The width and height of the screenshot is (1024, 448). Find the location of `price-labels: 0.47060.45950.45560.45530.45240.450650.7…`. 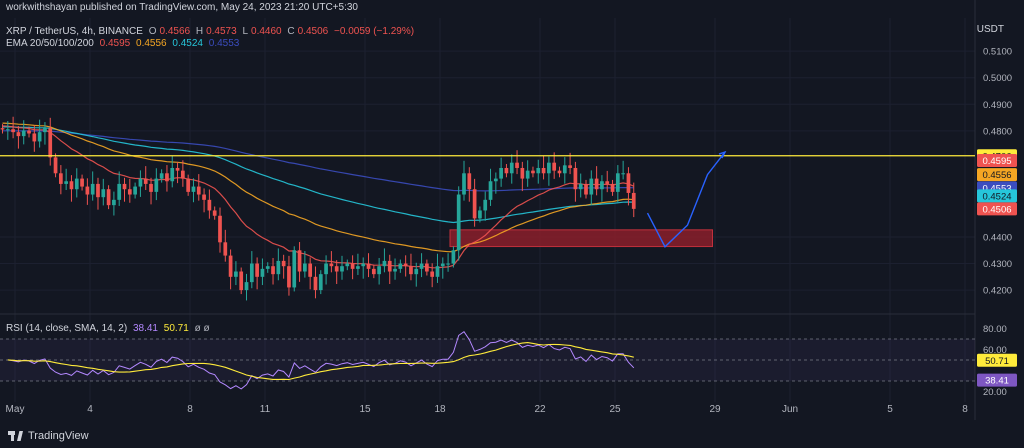

price-labels: 0.47060.45950.45560.45530.45240.450650.7… is located at coordinates (997, 268).